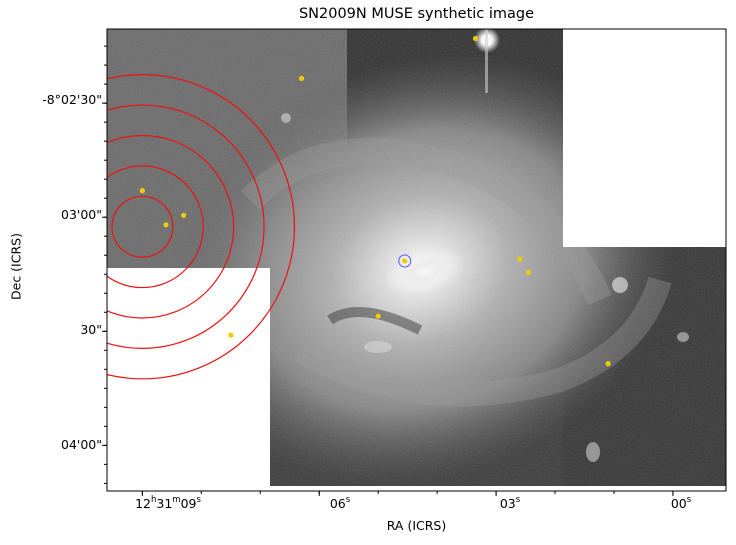 This screenshot has width=736, height=545. I want to click on y-tick-label: 03'00", so click(81, 214).